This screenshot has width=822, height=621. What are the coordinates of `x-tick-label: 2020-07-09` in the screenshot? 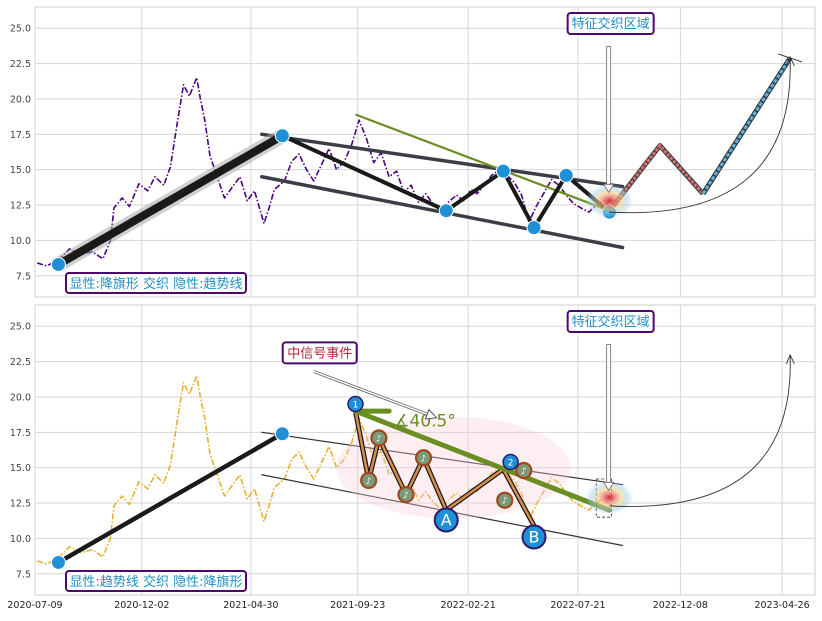 It's located at (34, 605).